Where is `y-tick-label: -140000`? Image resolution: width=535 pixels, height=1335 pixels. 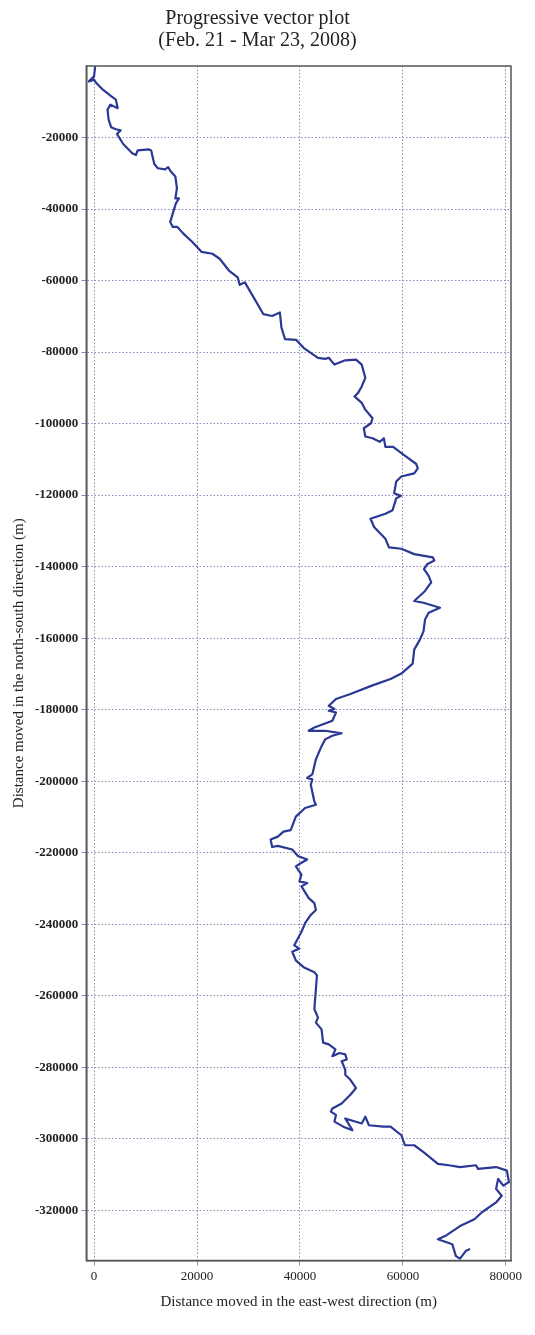 y-tick-label: -140000 is located at coordinates (56, 566).